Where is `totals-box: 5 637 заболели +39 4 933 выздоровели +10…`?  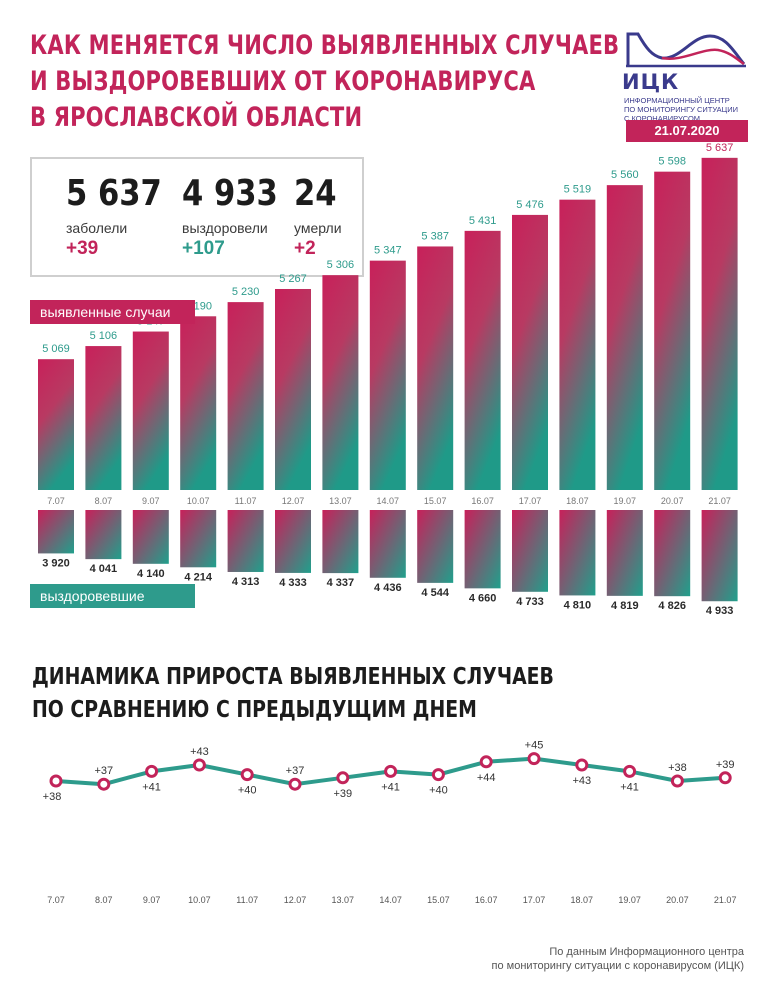 totals-box: 5 637 заболели +39 4 933 выздоровели +10… is located at coordinates (197, 217).